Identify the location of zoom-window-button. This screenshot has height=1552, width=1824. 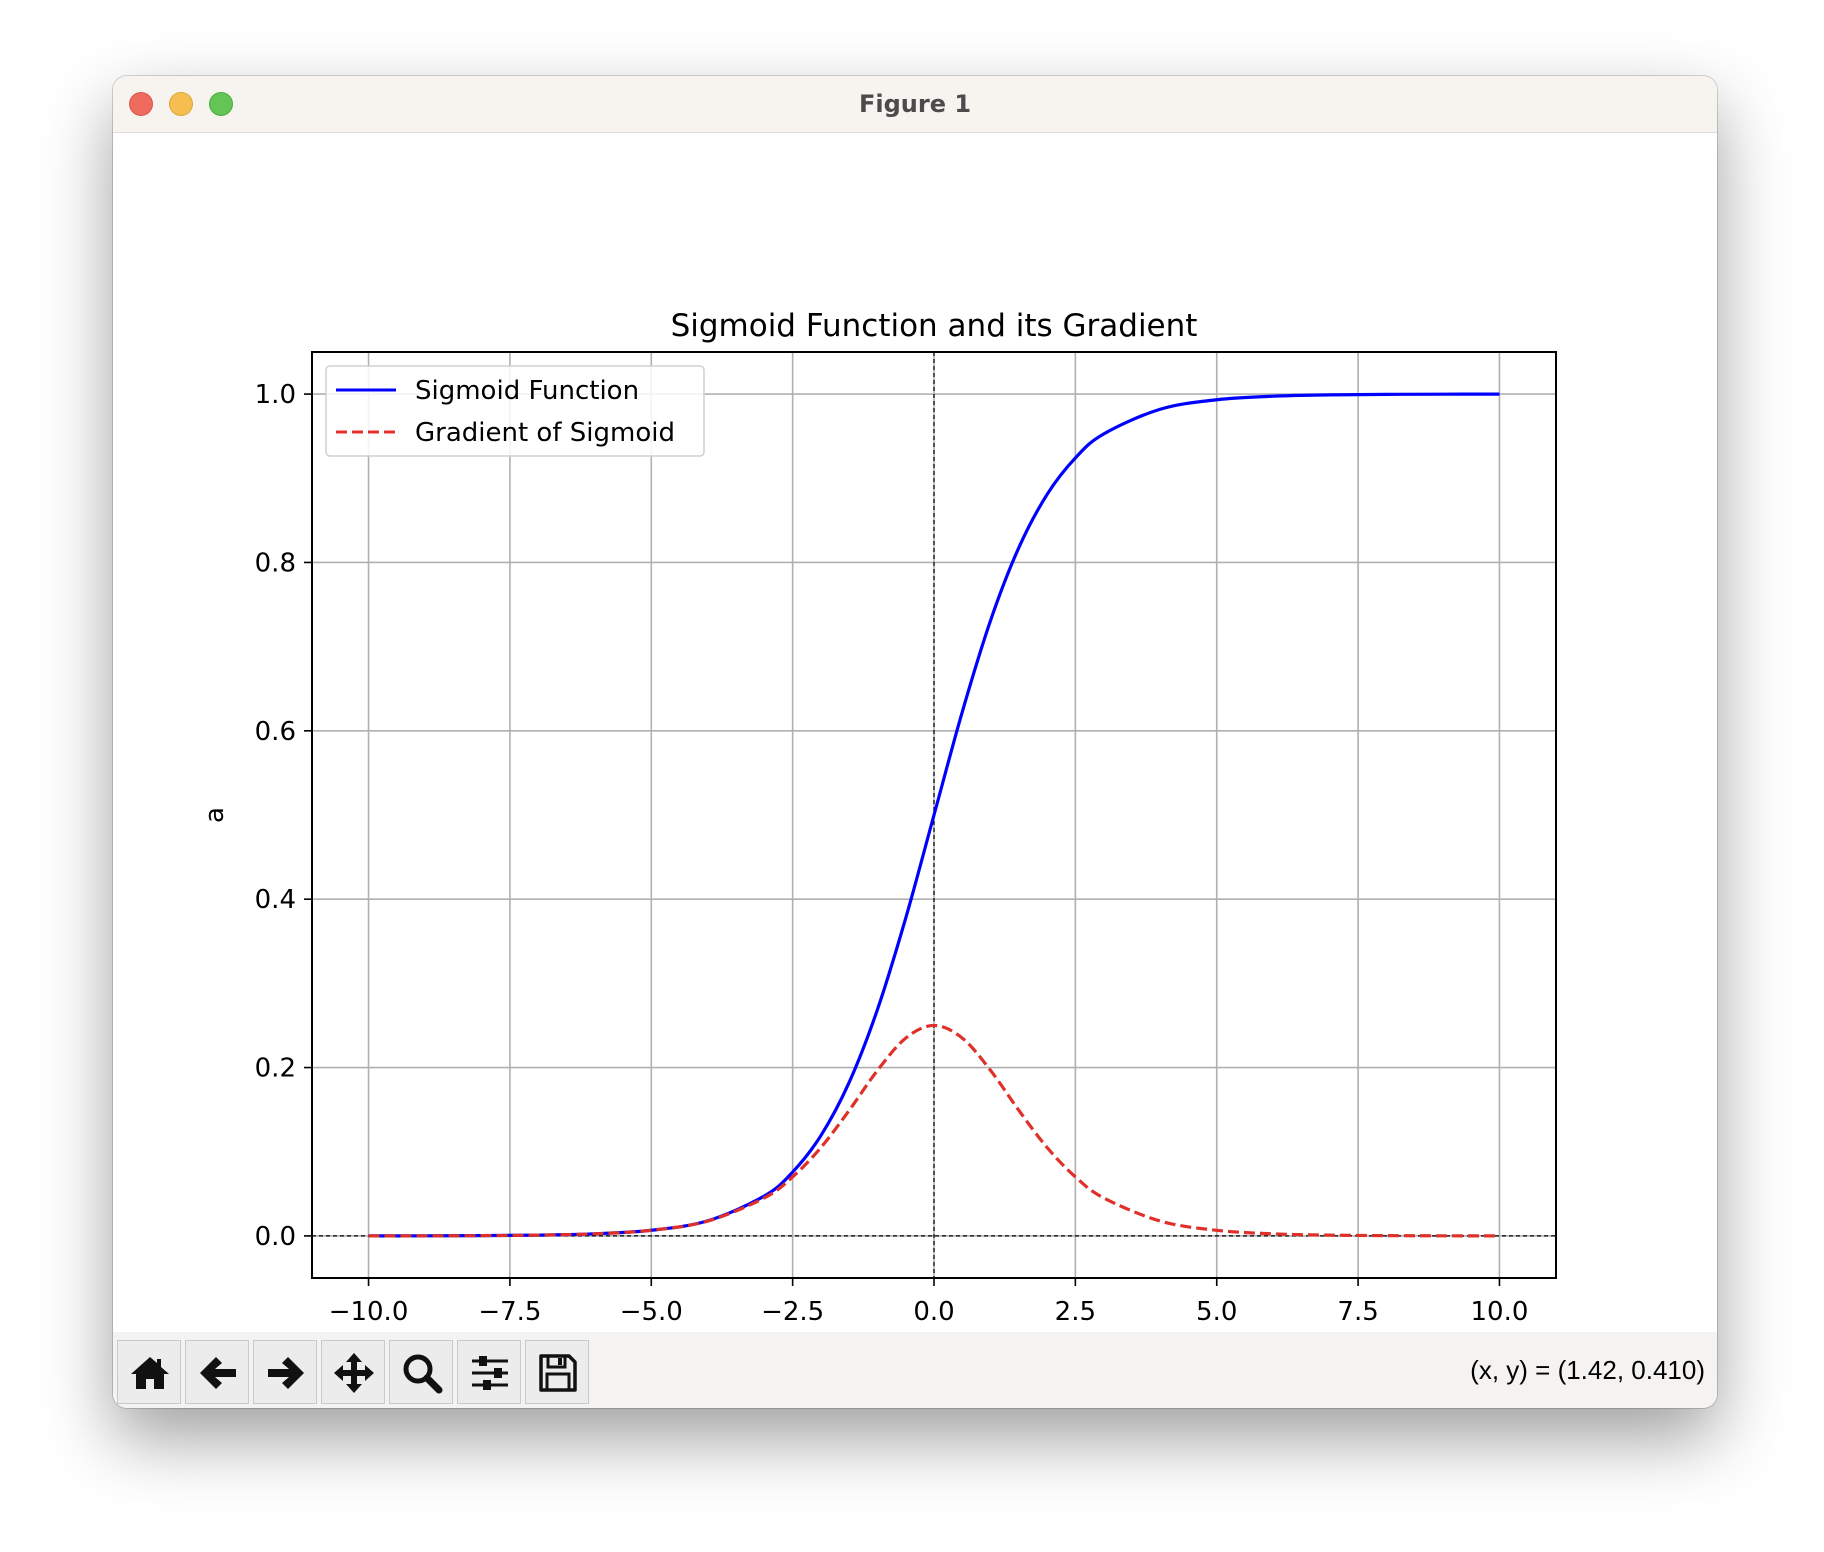
(221, 104).